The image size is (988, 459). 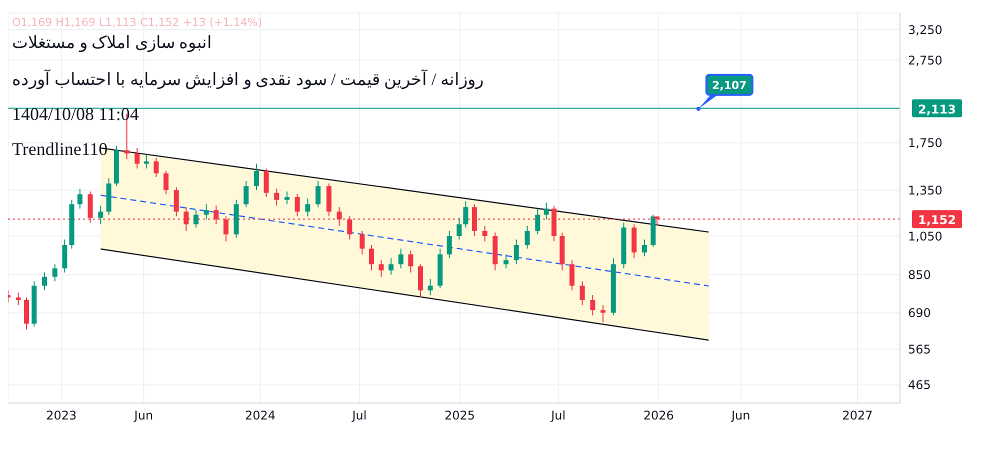 What do you see at coordinates (937, 109) in the screenshot?
I see `ref-line-label: 2,113` at bounding box center [937, 109].